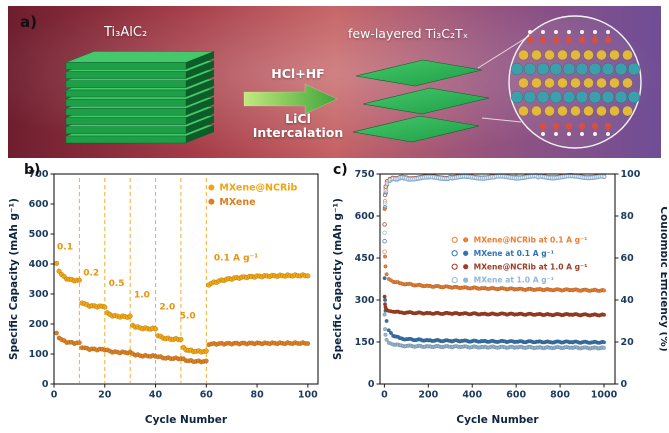  What do you see at coordinates (126, 32) in the screenshot?
I see `max-phase-label: Ti₃AlC₂` at bounding box center [126, 32].